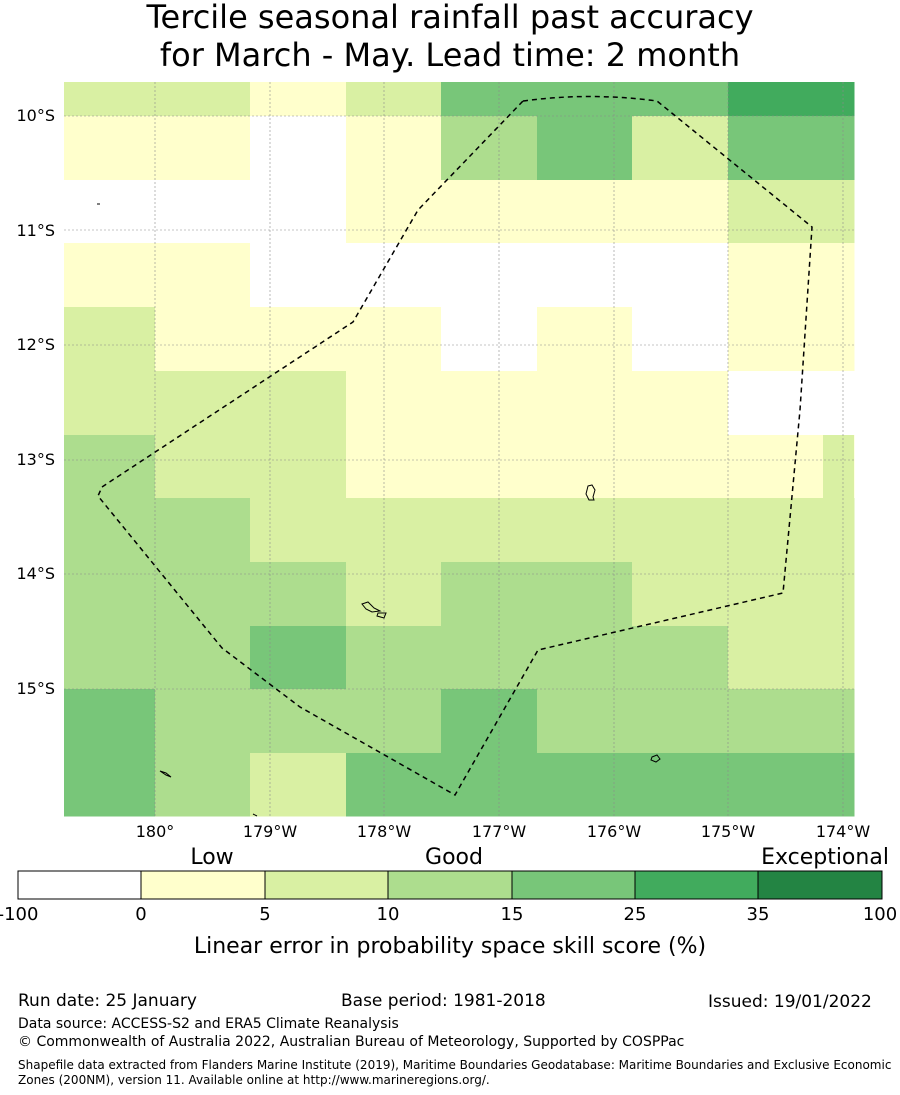 The image size is (900, 1095). Describe the element at coordinates (35, 230) in the screenshot. I see `lat-label: 11°S` at that location.